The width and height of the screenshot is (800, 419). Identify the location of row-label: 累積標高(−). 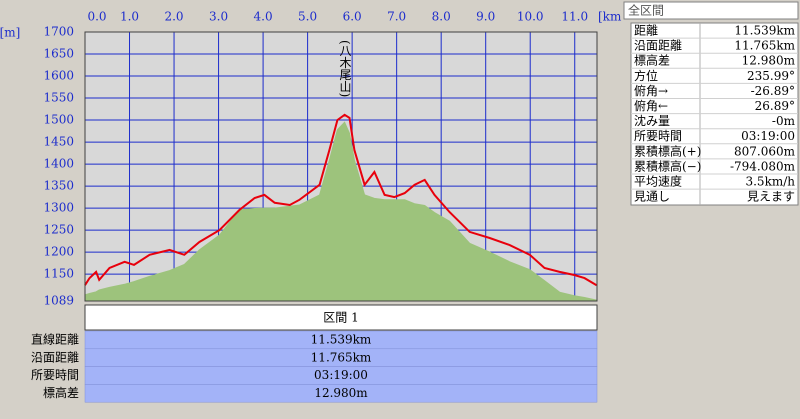
(667, 165).